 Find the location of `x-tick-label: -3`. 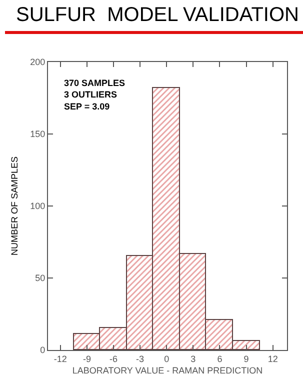

x-tick-label: -3 is located at coordinates (140, 359).